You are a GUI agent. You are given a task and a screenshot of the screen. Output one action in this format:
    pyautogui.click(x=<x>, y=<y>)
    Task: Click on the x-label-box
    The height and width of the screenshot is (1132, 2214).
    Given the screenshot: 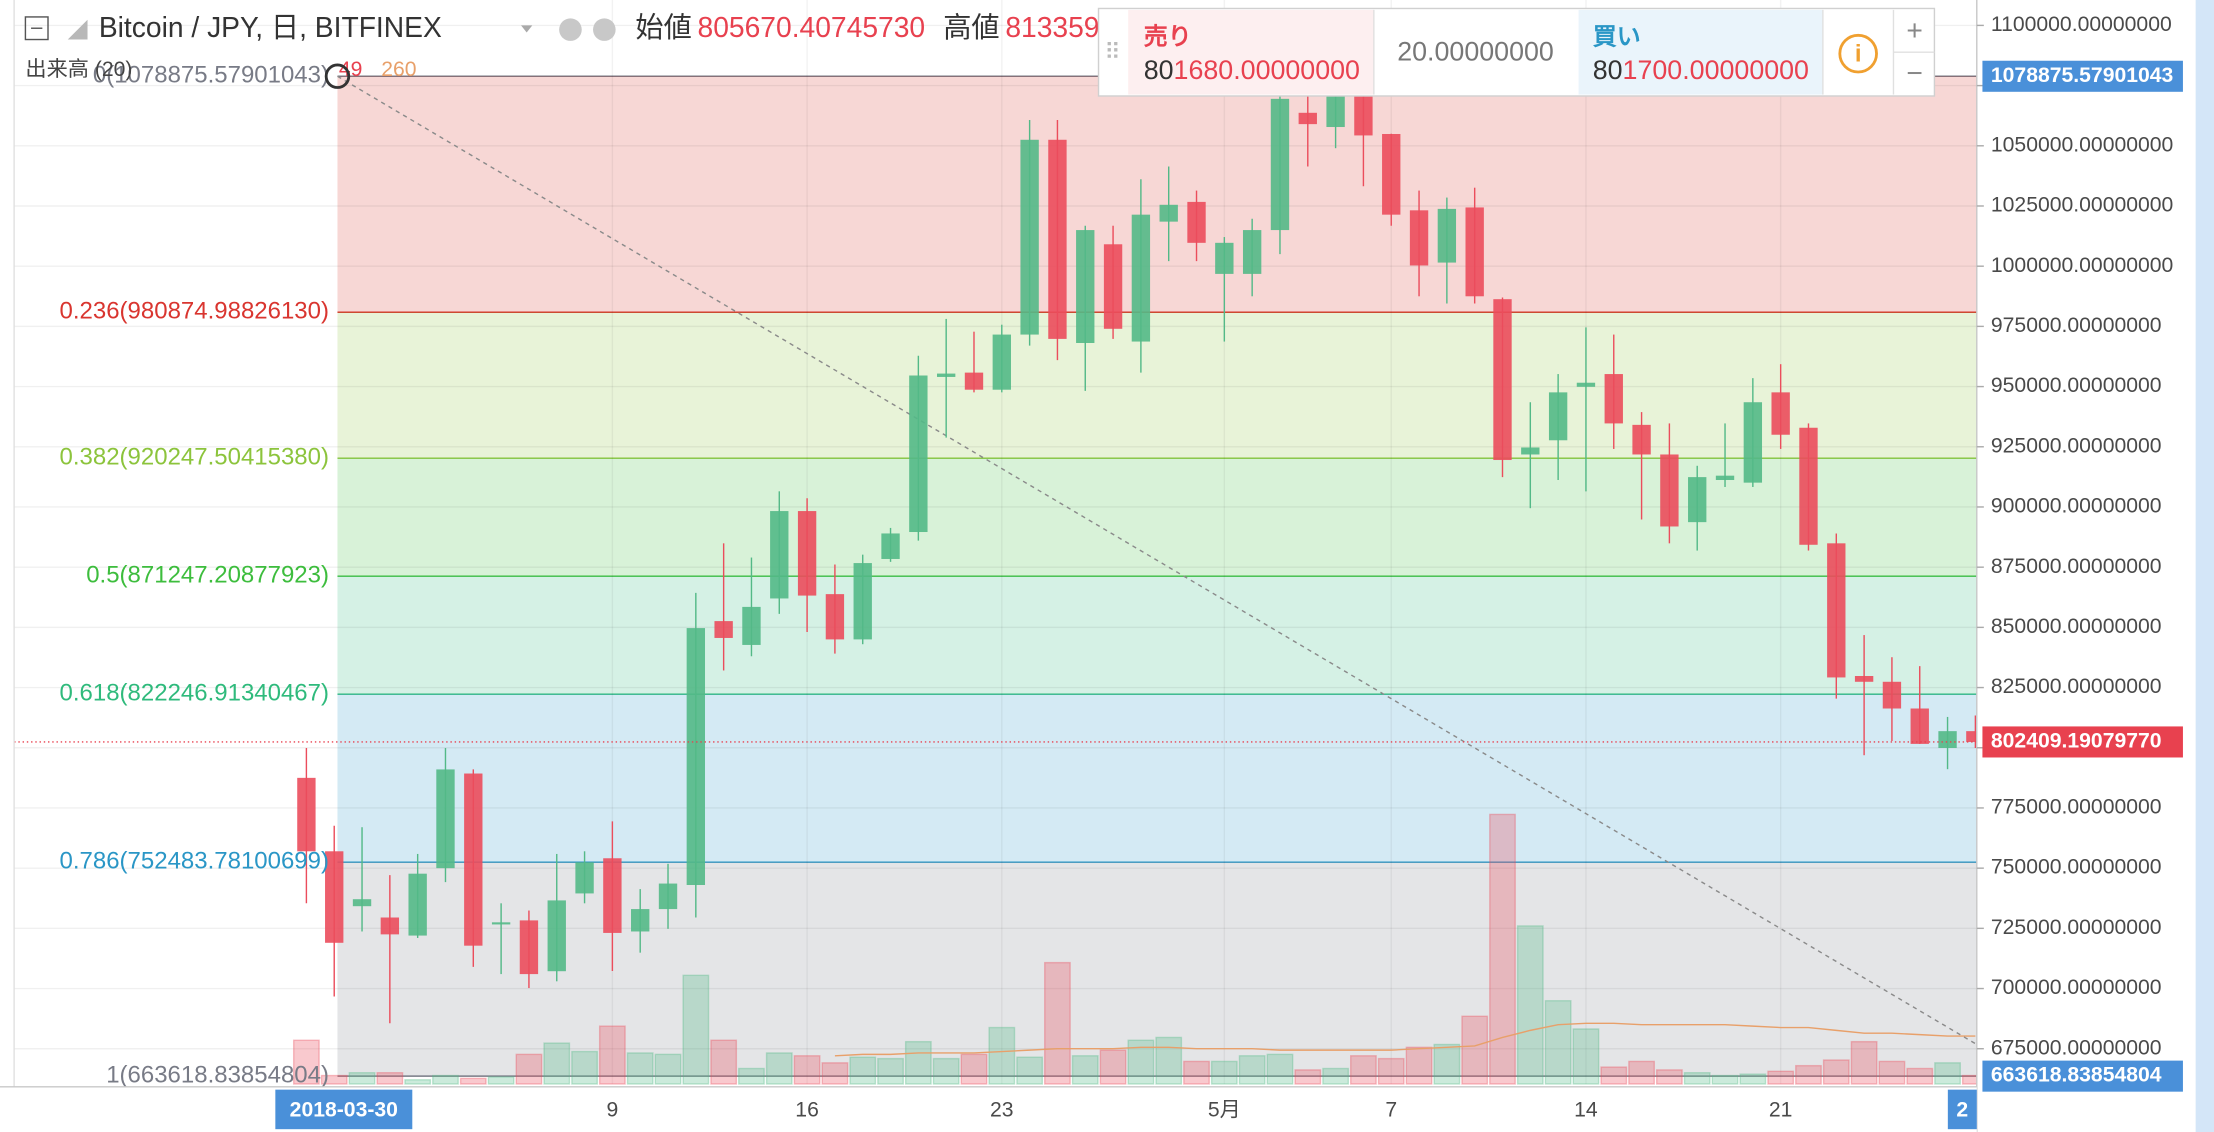 What is the action you would take?
    pyautogui.click(x=1962, y=1109)
    